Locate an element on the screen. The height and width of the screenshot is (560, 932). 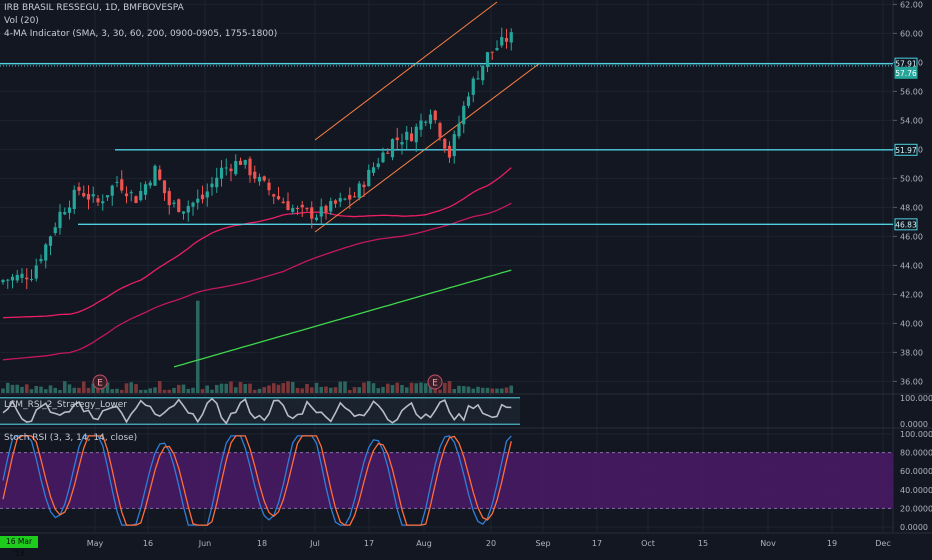
trend-channel is located at coordinates (427, 117).